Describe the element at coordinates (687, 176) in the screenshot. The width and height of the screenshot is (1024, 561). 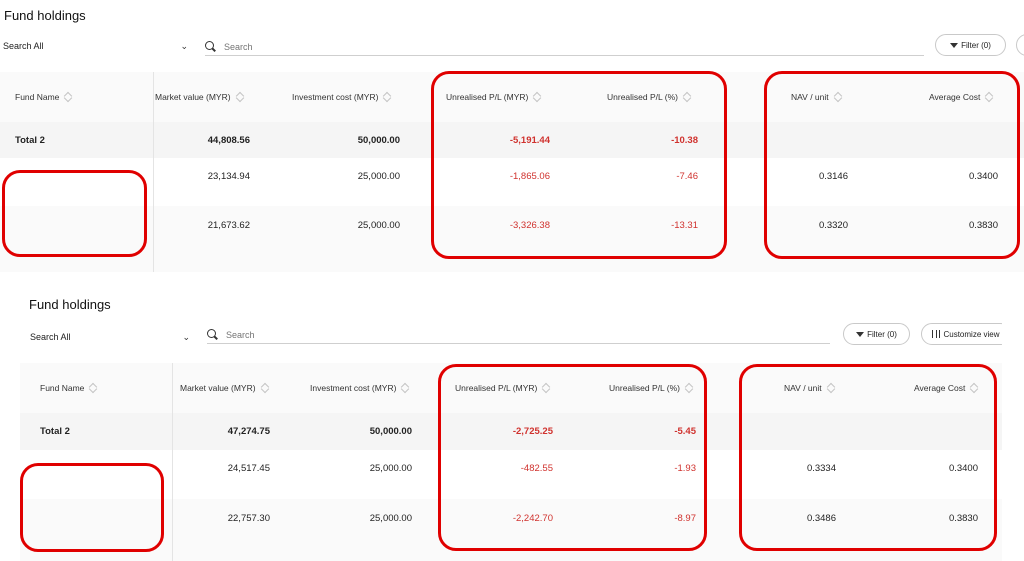
I see `pl-pct: -7.46` at that location.